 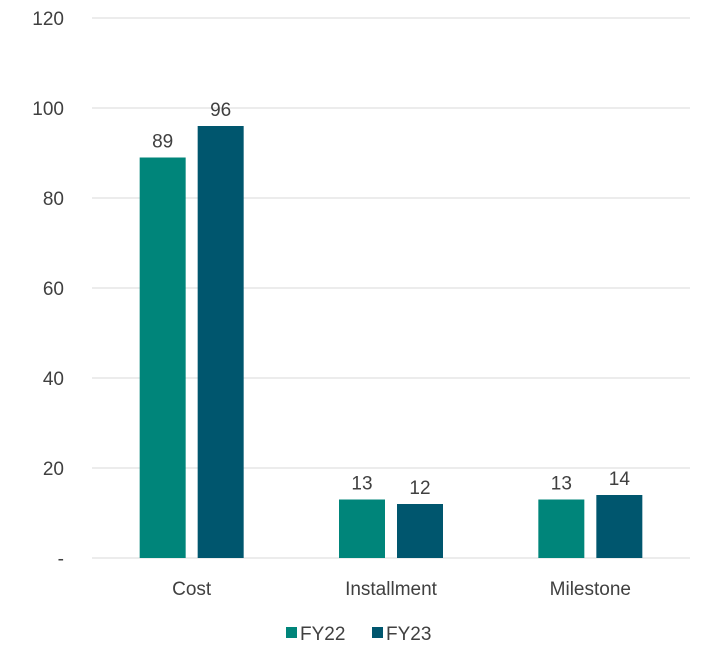 I want to click on data-label: 14, so click(x=620, y=479).